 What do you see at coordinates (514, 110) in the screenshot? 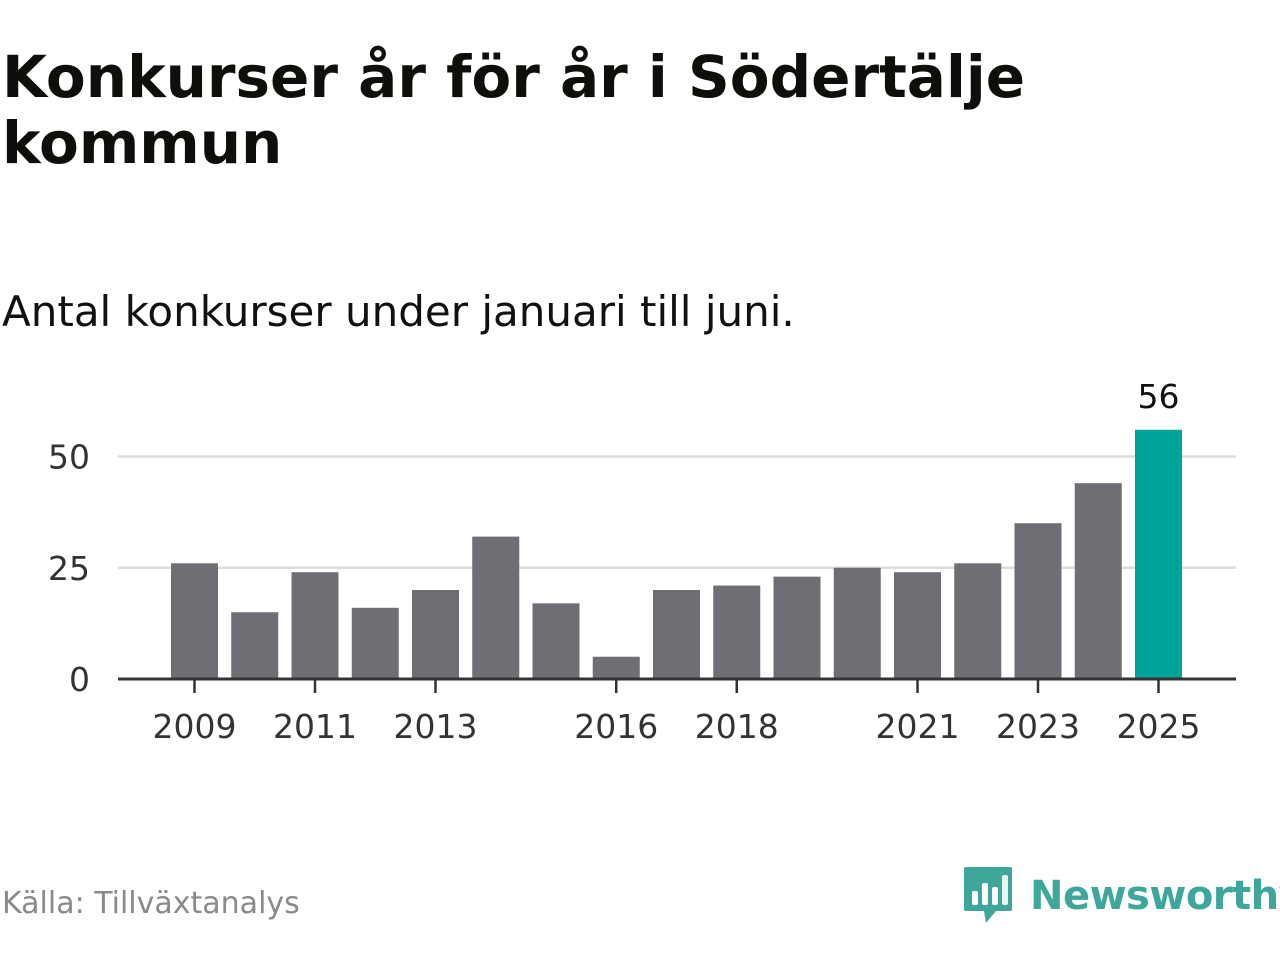
I see `chart-title: Konkurser år för år i Södertälje kommun` at bounding box center [514, 110].